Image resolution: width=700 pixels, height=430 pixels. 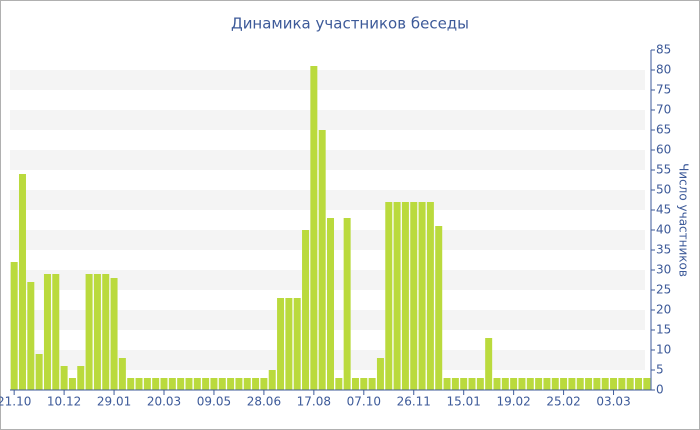 What do you see at coordinates (663, 50) in the screenshot?
I see `y-tick-label: 85` at bounding box center [663, 50].